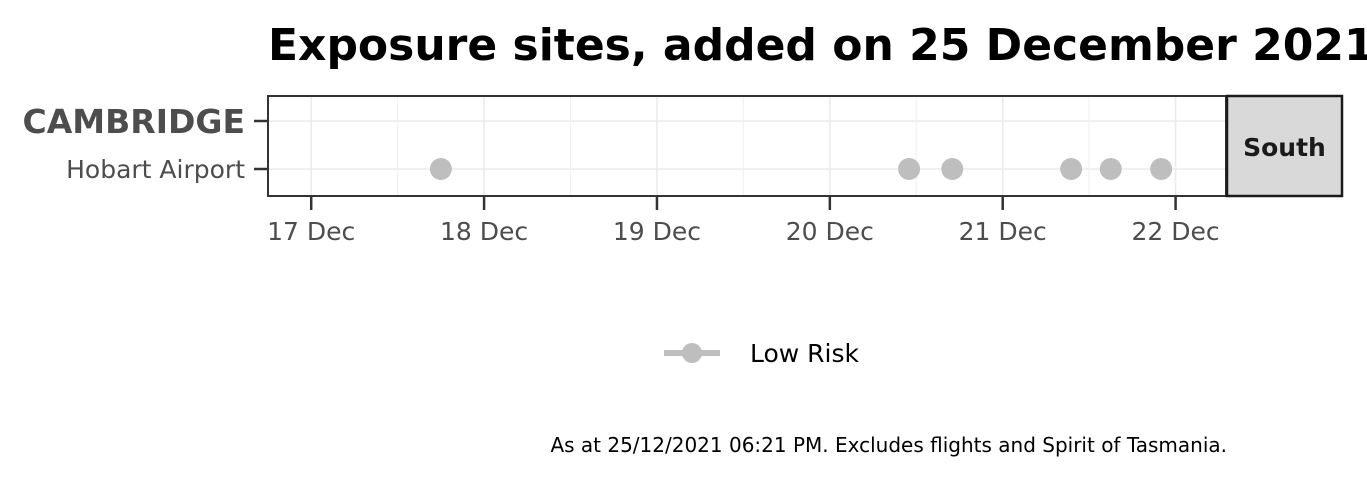 This screenshot has height=481, width=1367. I want to click on x-axis-tick-label: 19 Dec, so click(657, 231).